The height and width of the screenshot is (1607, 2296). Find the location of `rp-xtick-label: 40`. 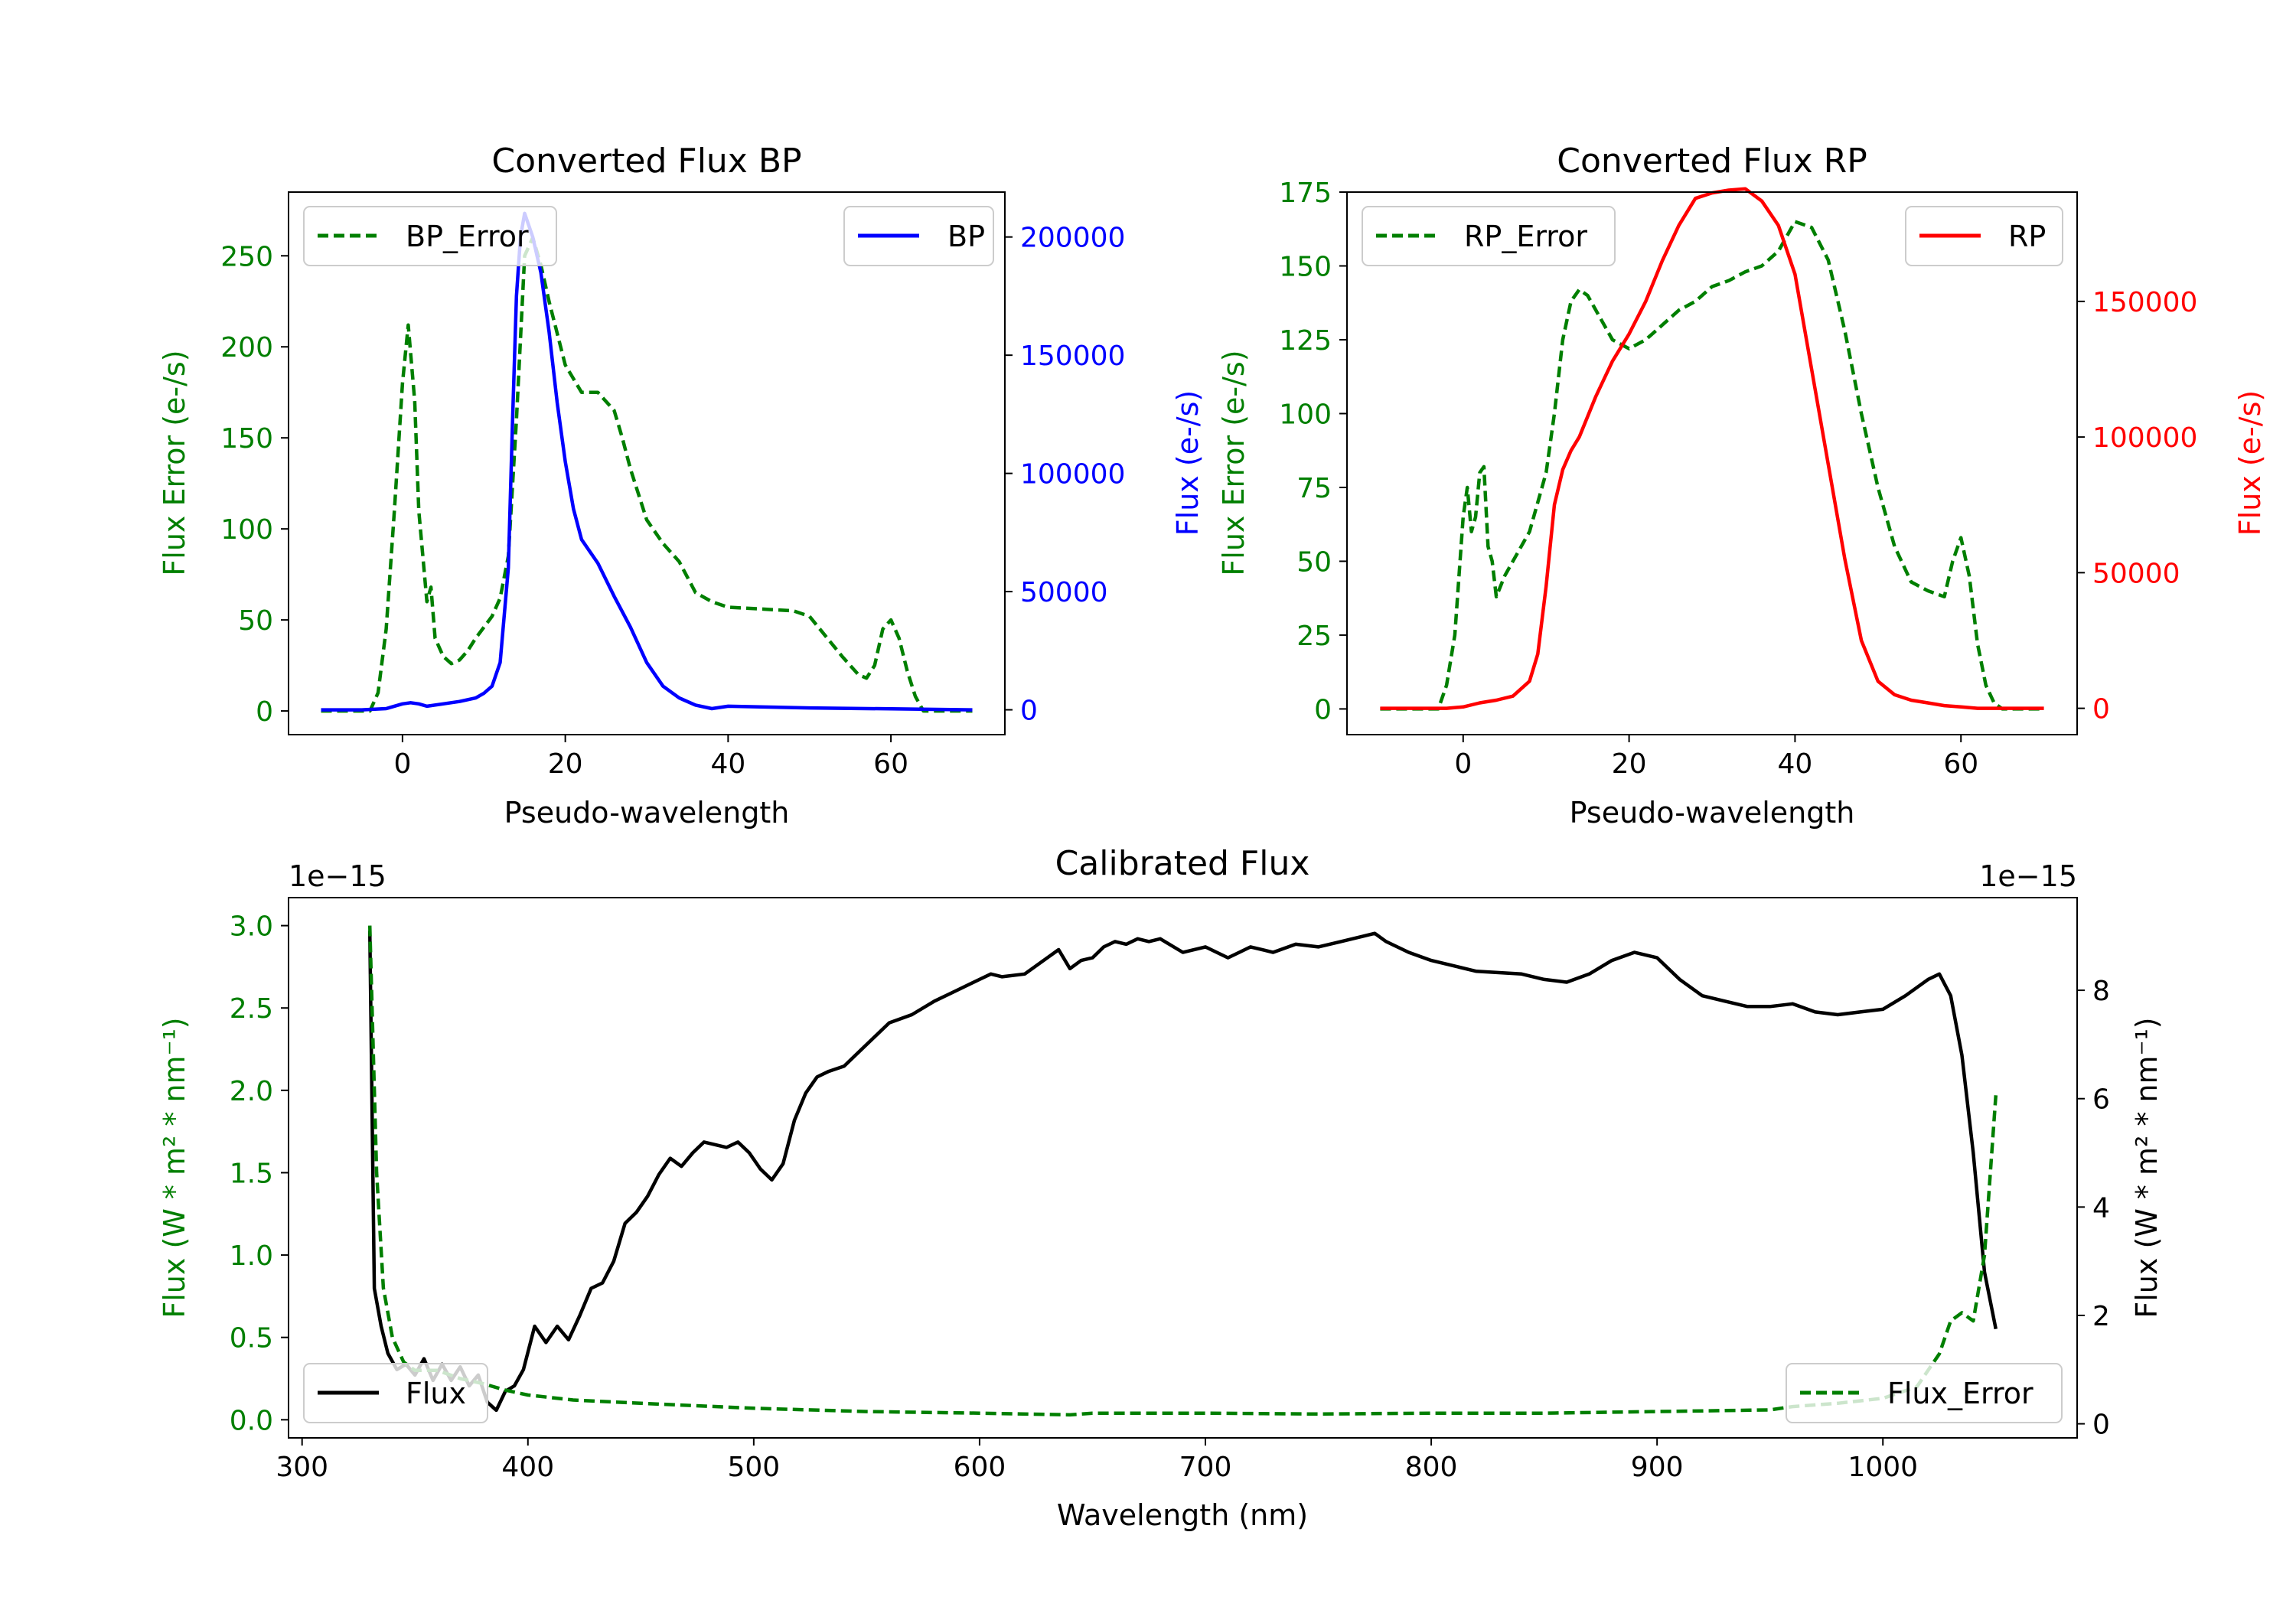

rp-xtick-label: 40 is located at coordinates (1795, 764).